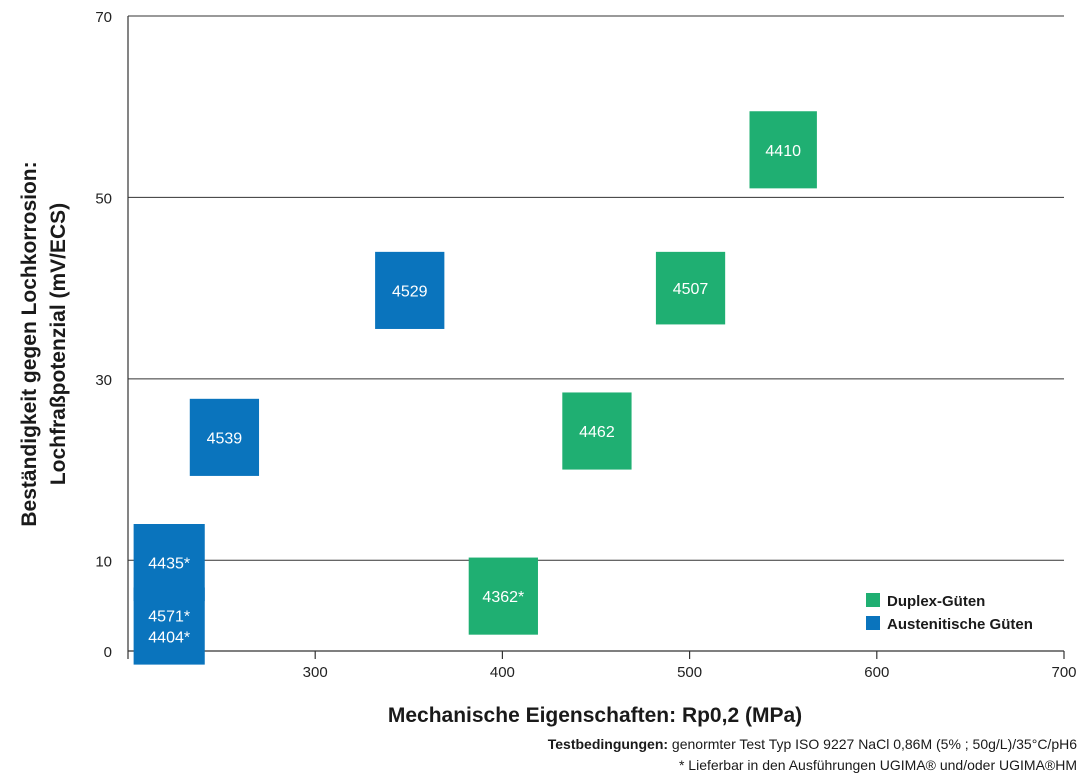 This screenshot has height=776, width=1089. I want to click on x-axis-title: Mechanische Eigenschaften: Rp0,2 (MPa), so click(595, 715).